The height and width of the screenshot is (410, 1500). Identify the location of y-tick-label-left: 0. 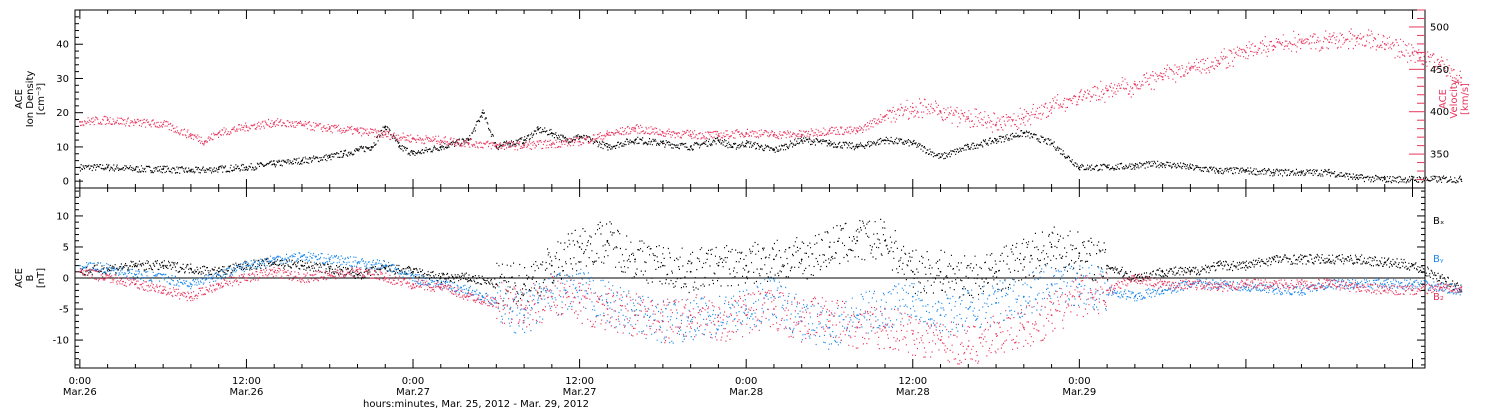
(66, 182).